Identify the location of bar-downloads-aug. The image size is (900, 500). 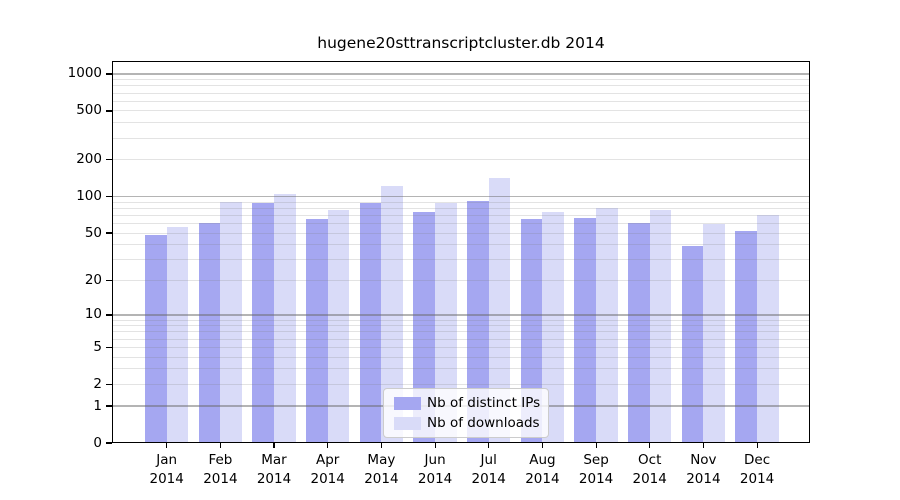
(553, 327).